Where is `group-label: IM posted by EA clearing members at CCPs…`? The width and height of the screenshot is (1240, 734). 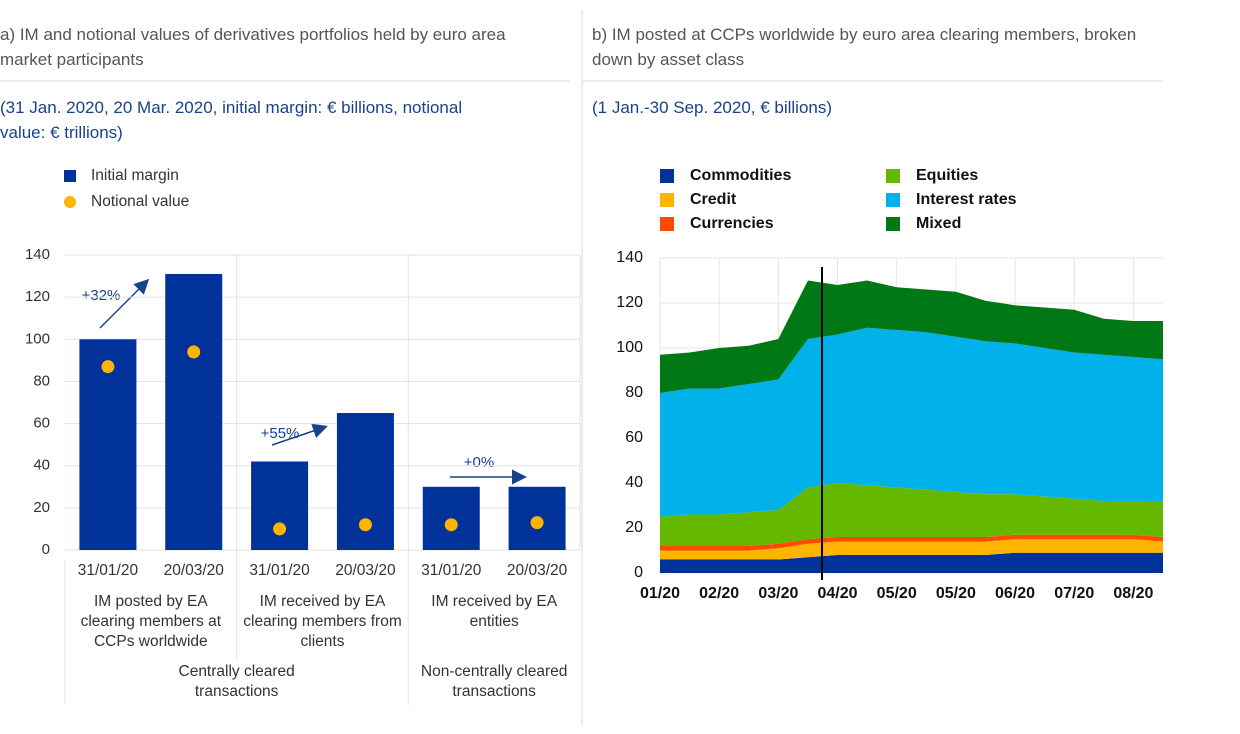
group-label: IM posted by EA clearing members at CCPs… is located at coordinates (151, 621).